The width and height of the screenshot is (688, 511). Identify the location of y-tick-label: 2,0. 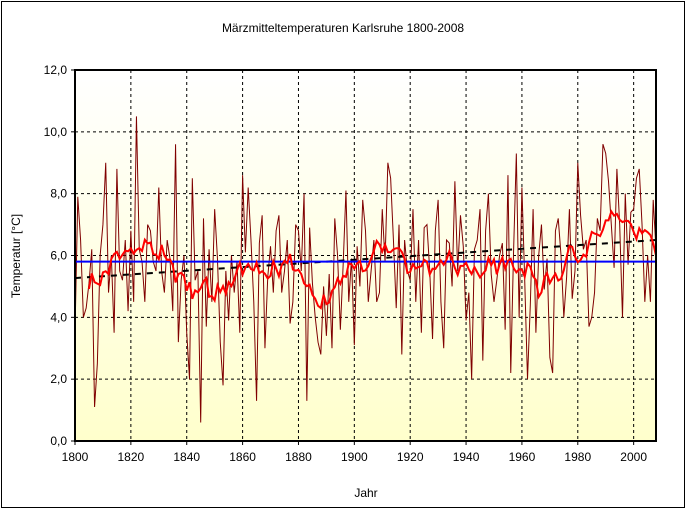
(58, 379).